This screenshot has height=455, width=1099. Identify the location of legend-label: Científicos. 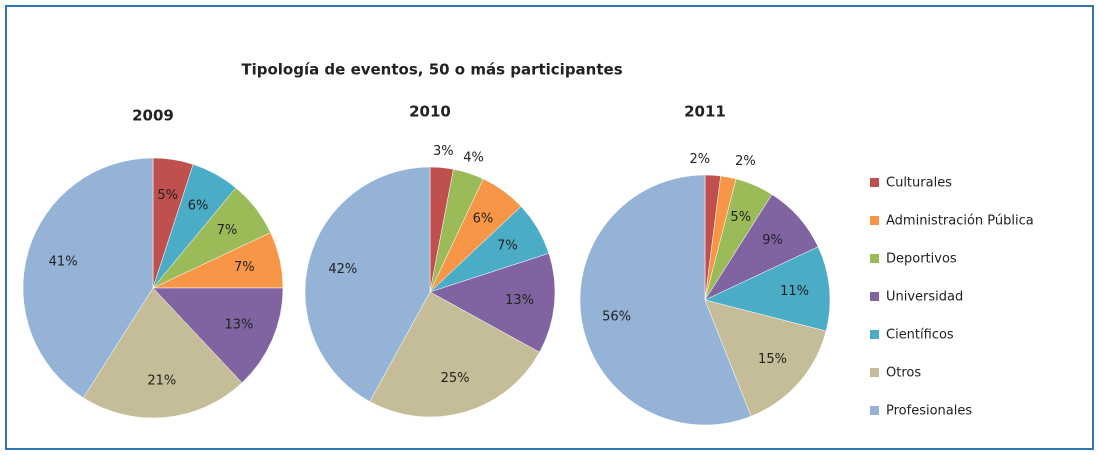
(920, 335).